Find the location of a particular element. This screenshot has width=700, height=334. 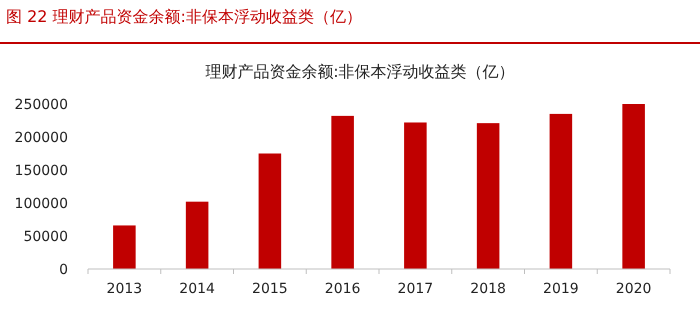

caption: 图 22 理财产品资金余额:非保本浮动收益类（亿） is located at coordinates (184, 16).